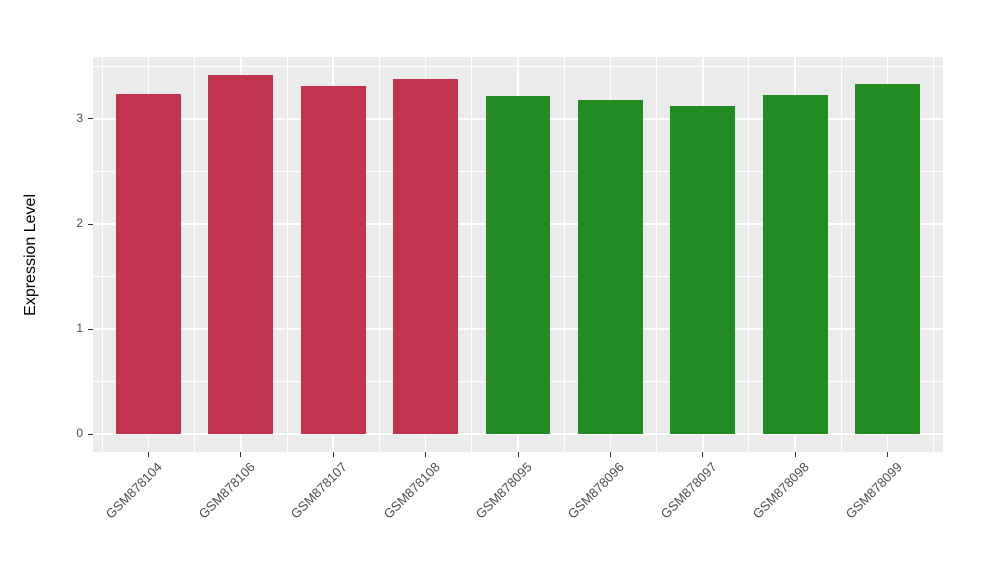 This screenshot has width=1000, height=580. I want to click on bar-GSM878096, so click(610, 267).